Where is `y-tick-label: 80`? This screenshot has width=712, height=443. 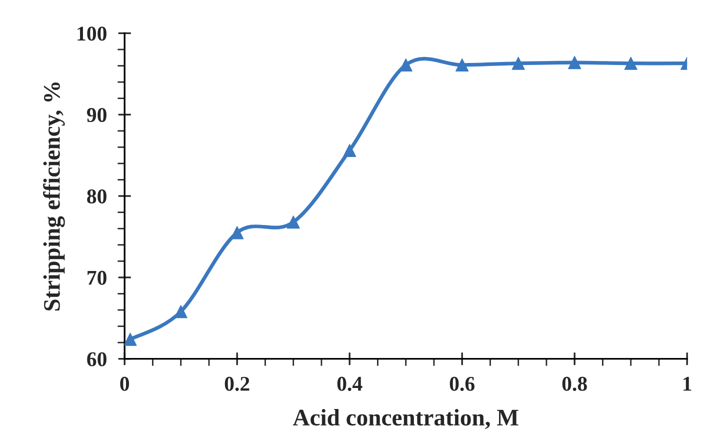 y-tick-label: 80 is located at coordinates (96, 196).